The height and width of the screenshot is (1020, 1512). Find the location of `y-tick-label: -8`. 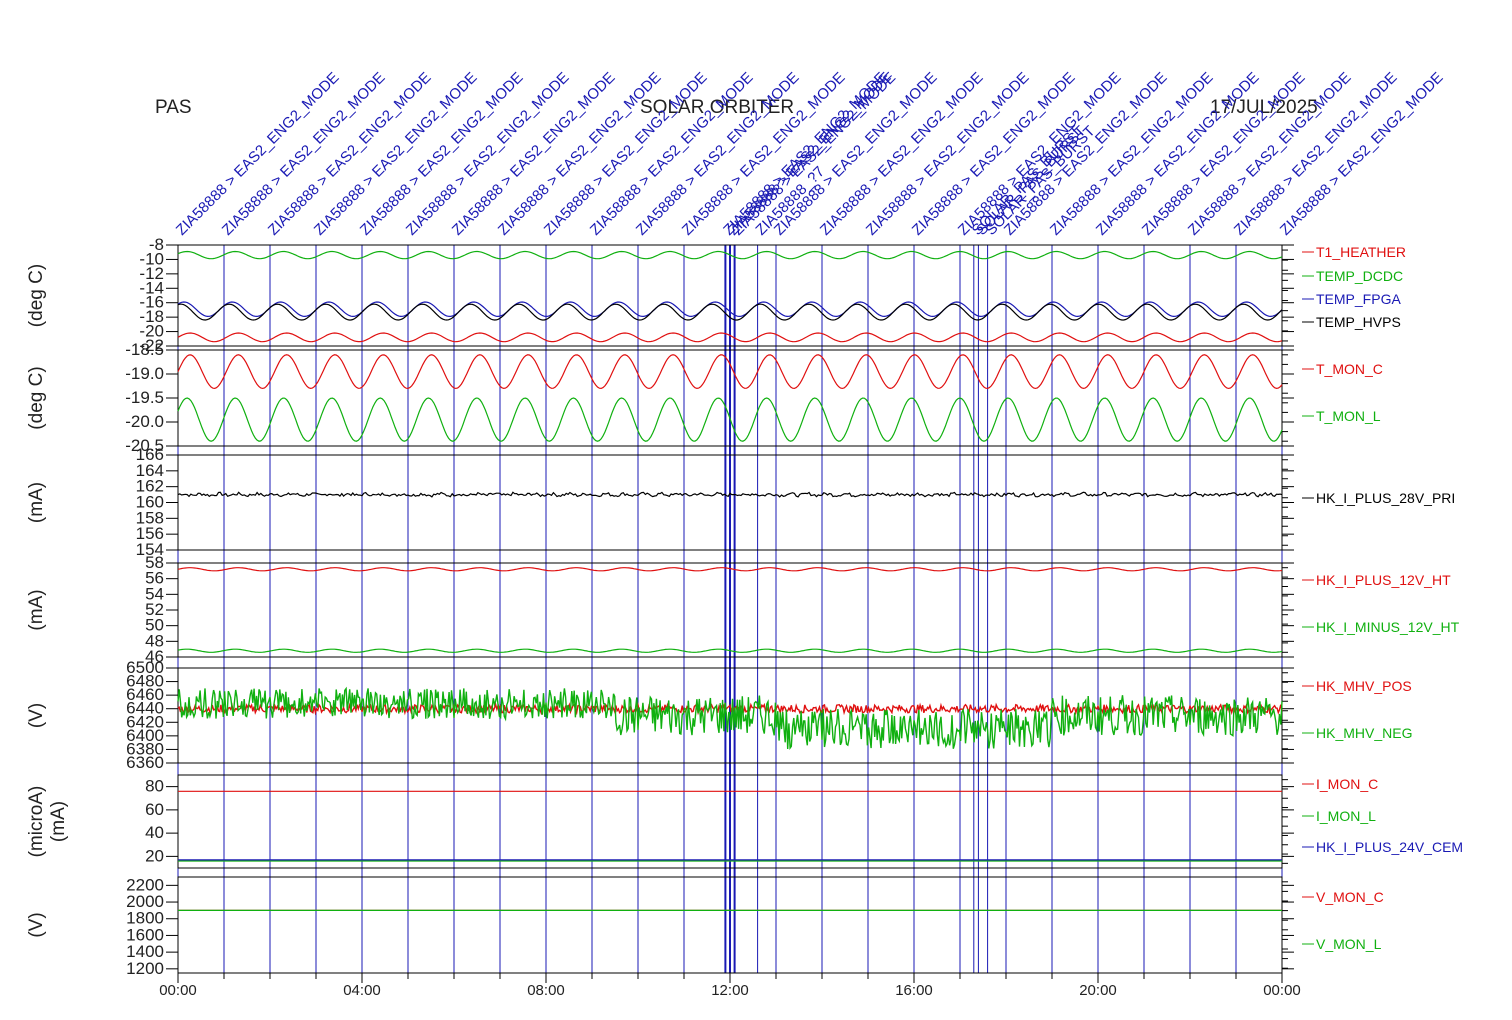

y-tick-label: -8 is located at coordinates (156, 244).